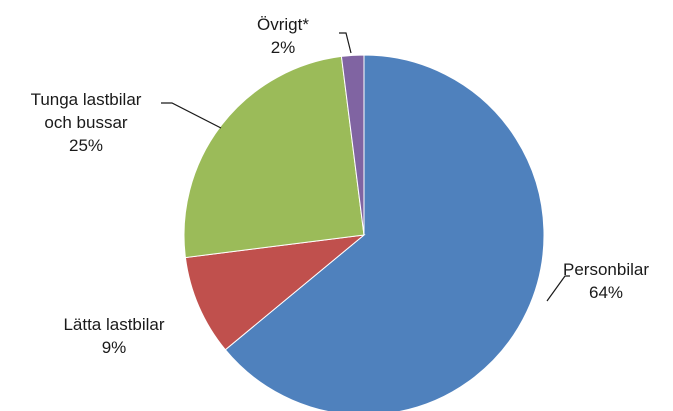  What do you see at coordinates (113, 324) in the screenshot?
I see `slice-name-label: Lätta lastbilar` at bounding box center [113, 324].